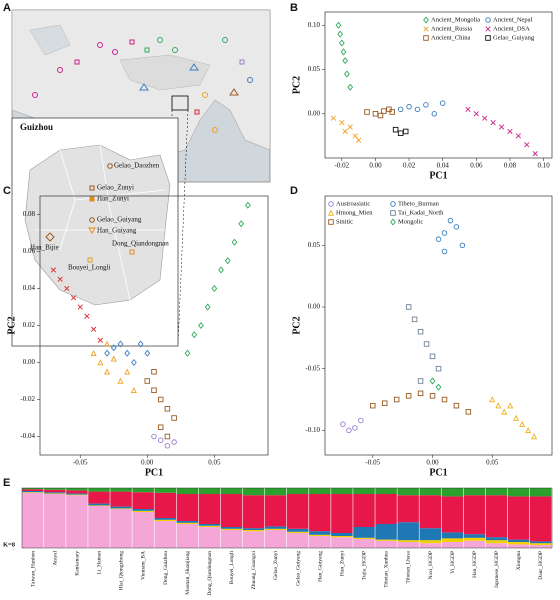 Image resolution: width=560 pixels, height=600 pixels. I want to click on x-tick-label: 0.05, so click(214, 463).